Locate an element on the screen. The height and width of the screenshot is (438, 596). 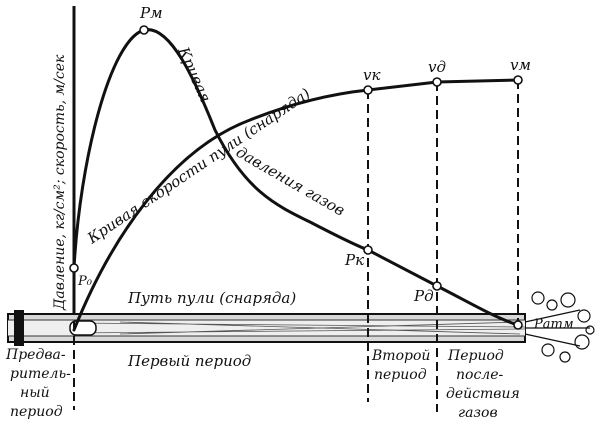
svg-text: Период is located at coordinates (475, 356).